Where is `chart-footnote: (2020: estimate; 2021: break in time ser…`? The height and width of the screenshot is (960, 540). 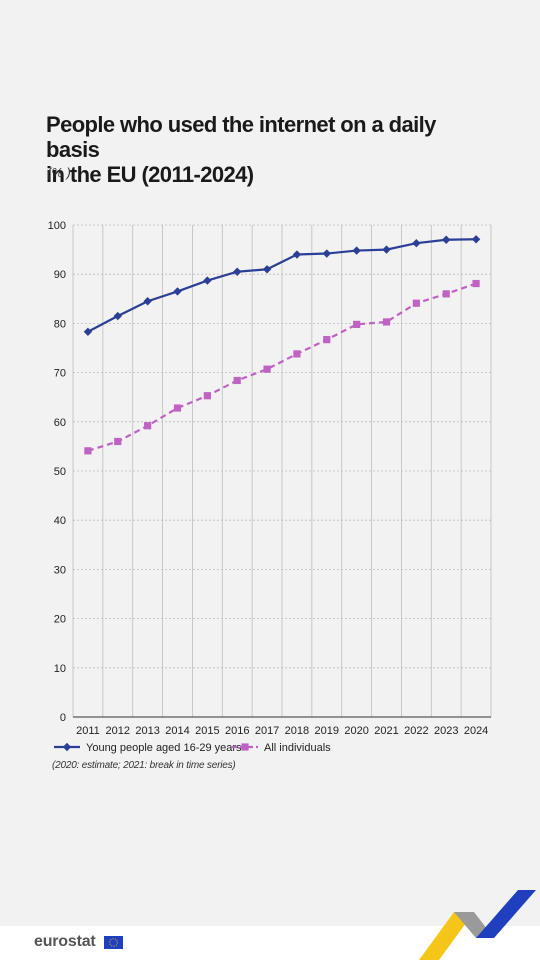
chart-footnote: (2020: estimate; 2021: break in time ser… is located at coordinates (144, 765).